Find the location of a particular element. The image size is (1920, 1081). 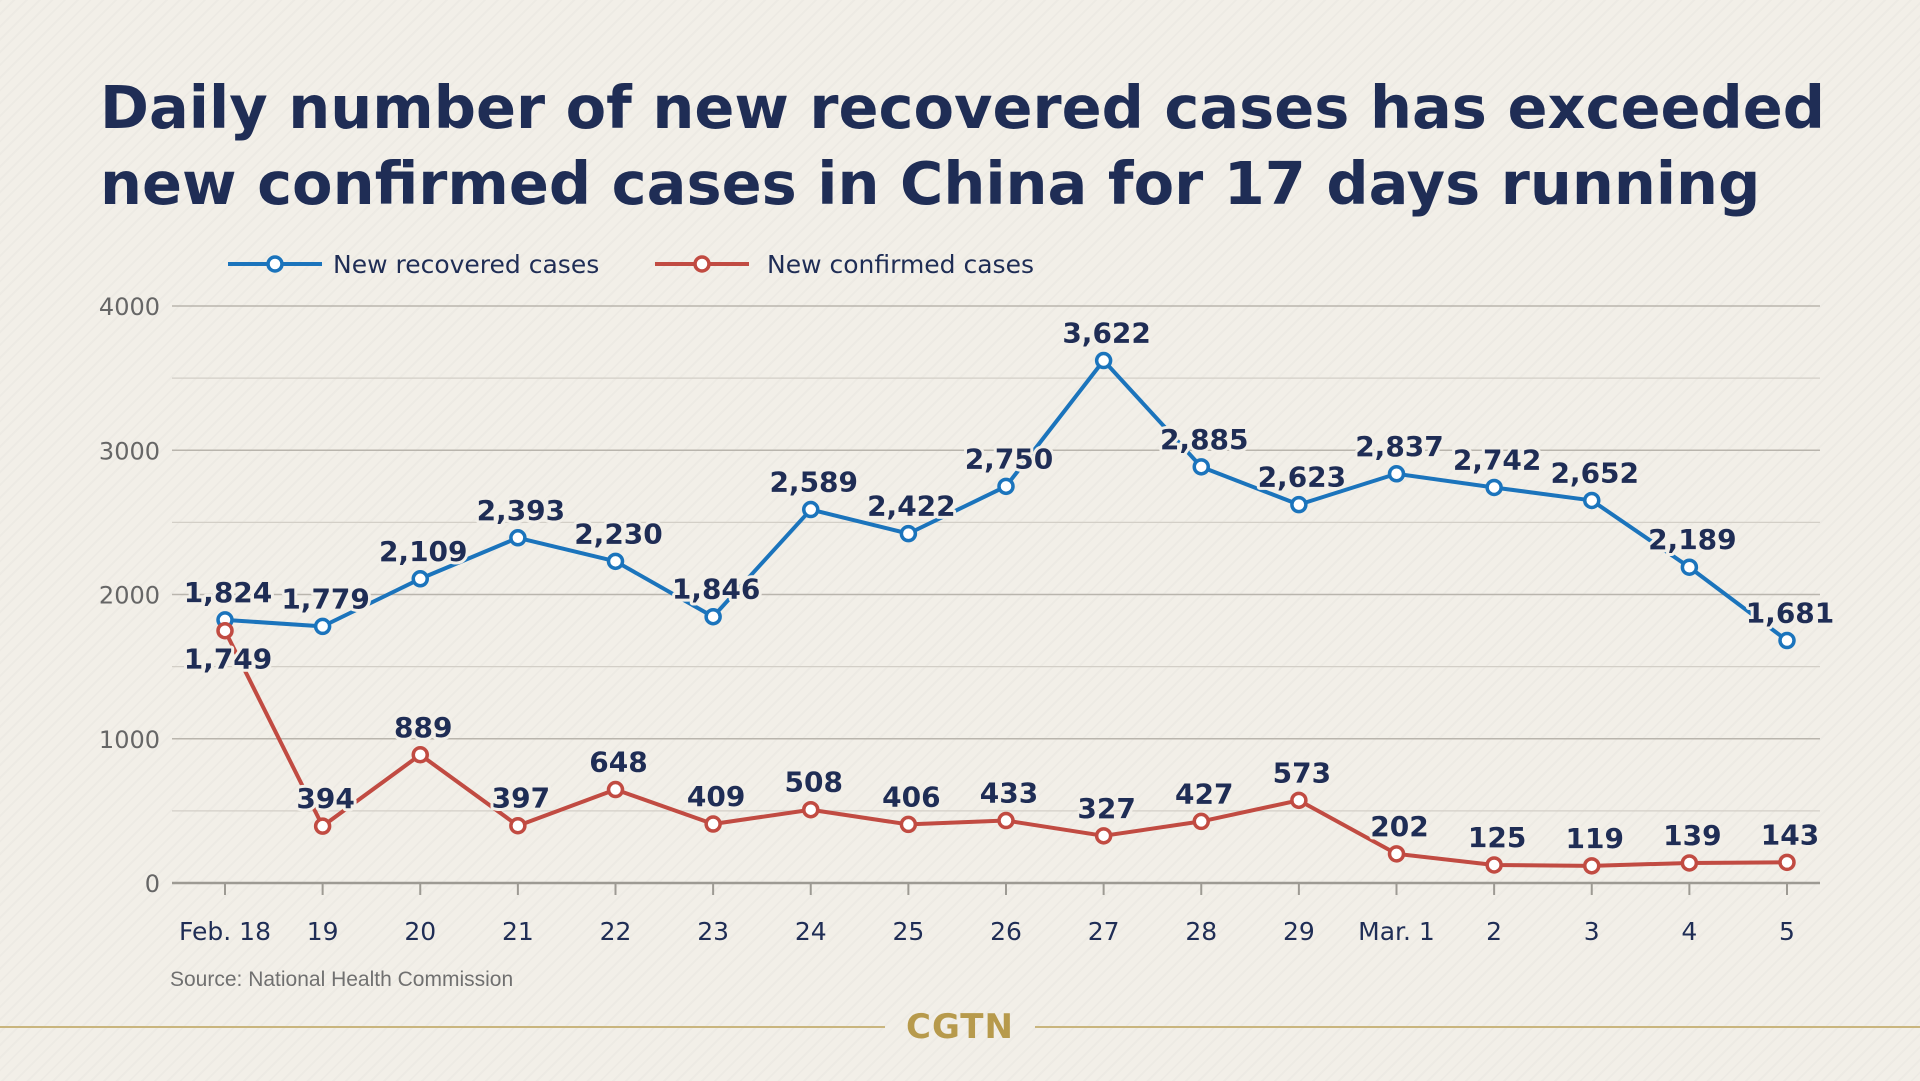

data-label-recovered: 2,750 is located at coordinates (1009, 458).